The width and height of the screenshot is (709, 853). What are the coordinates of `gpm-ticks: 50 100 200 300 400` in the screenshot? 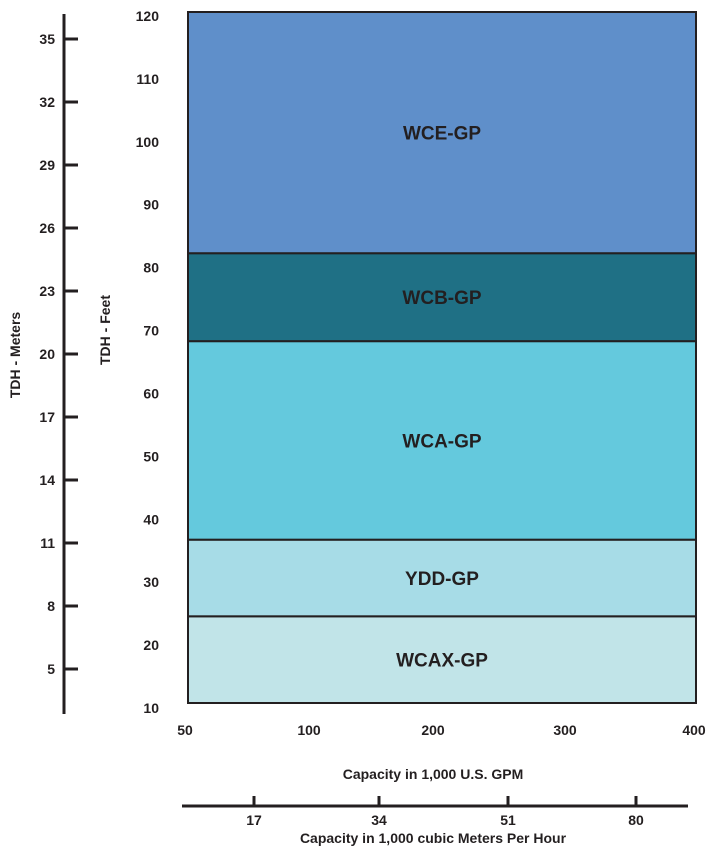 It's located at (441, 730).